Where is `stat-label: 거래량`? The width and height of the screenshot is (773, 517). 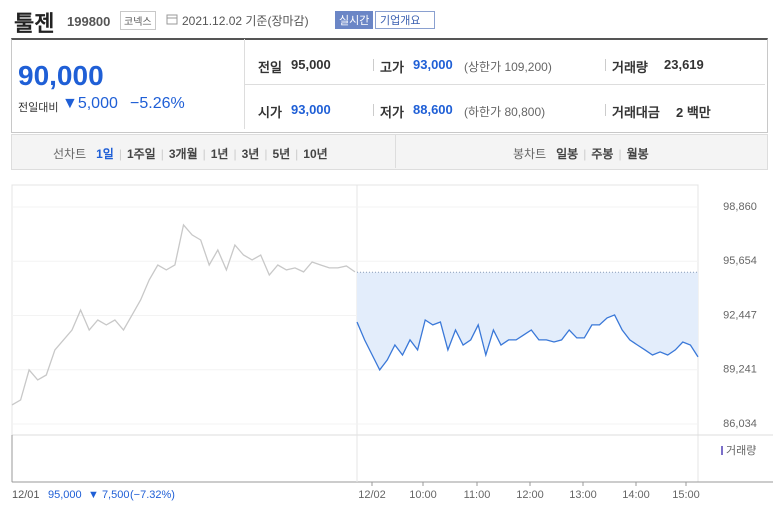 stat-label: 거래량 is located at coordinates (630, 67).